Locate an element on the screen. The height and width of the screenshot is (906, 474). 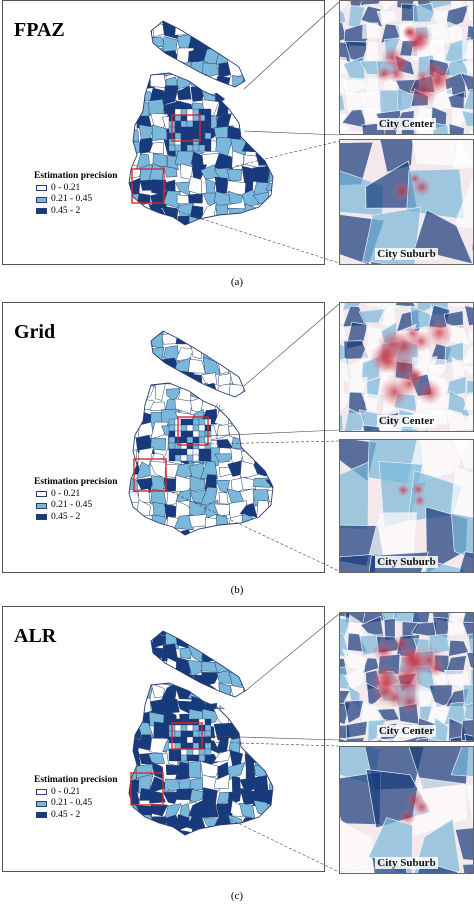
legend-swatch is located at coordinates (41, 803).